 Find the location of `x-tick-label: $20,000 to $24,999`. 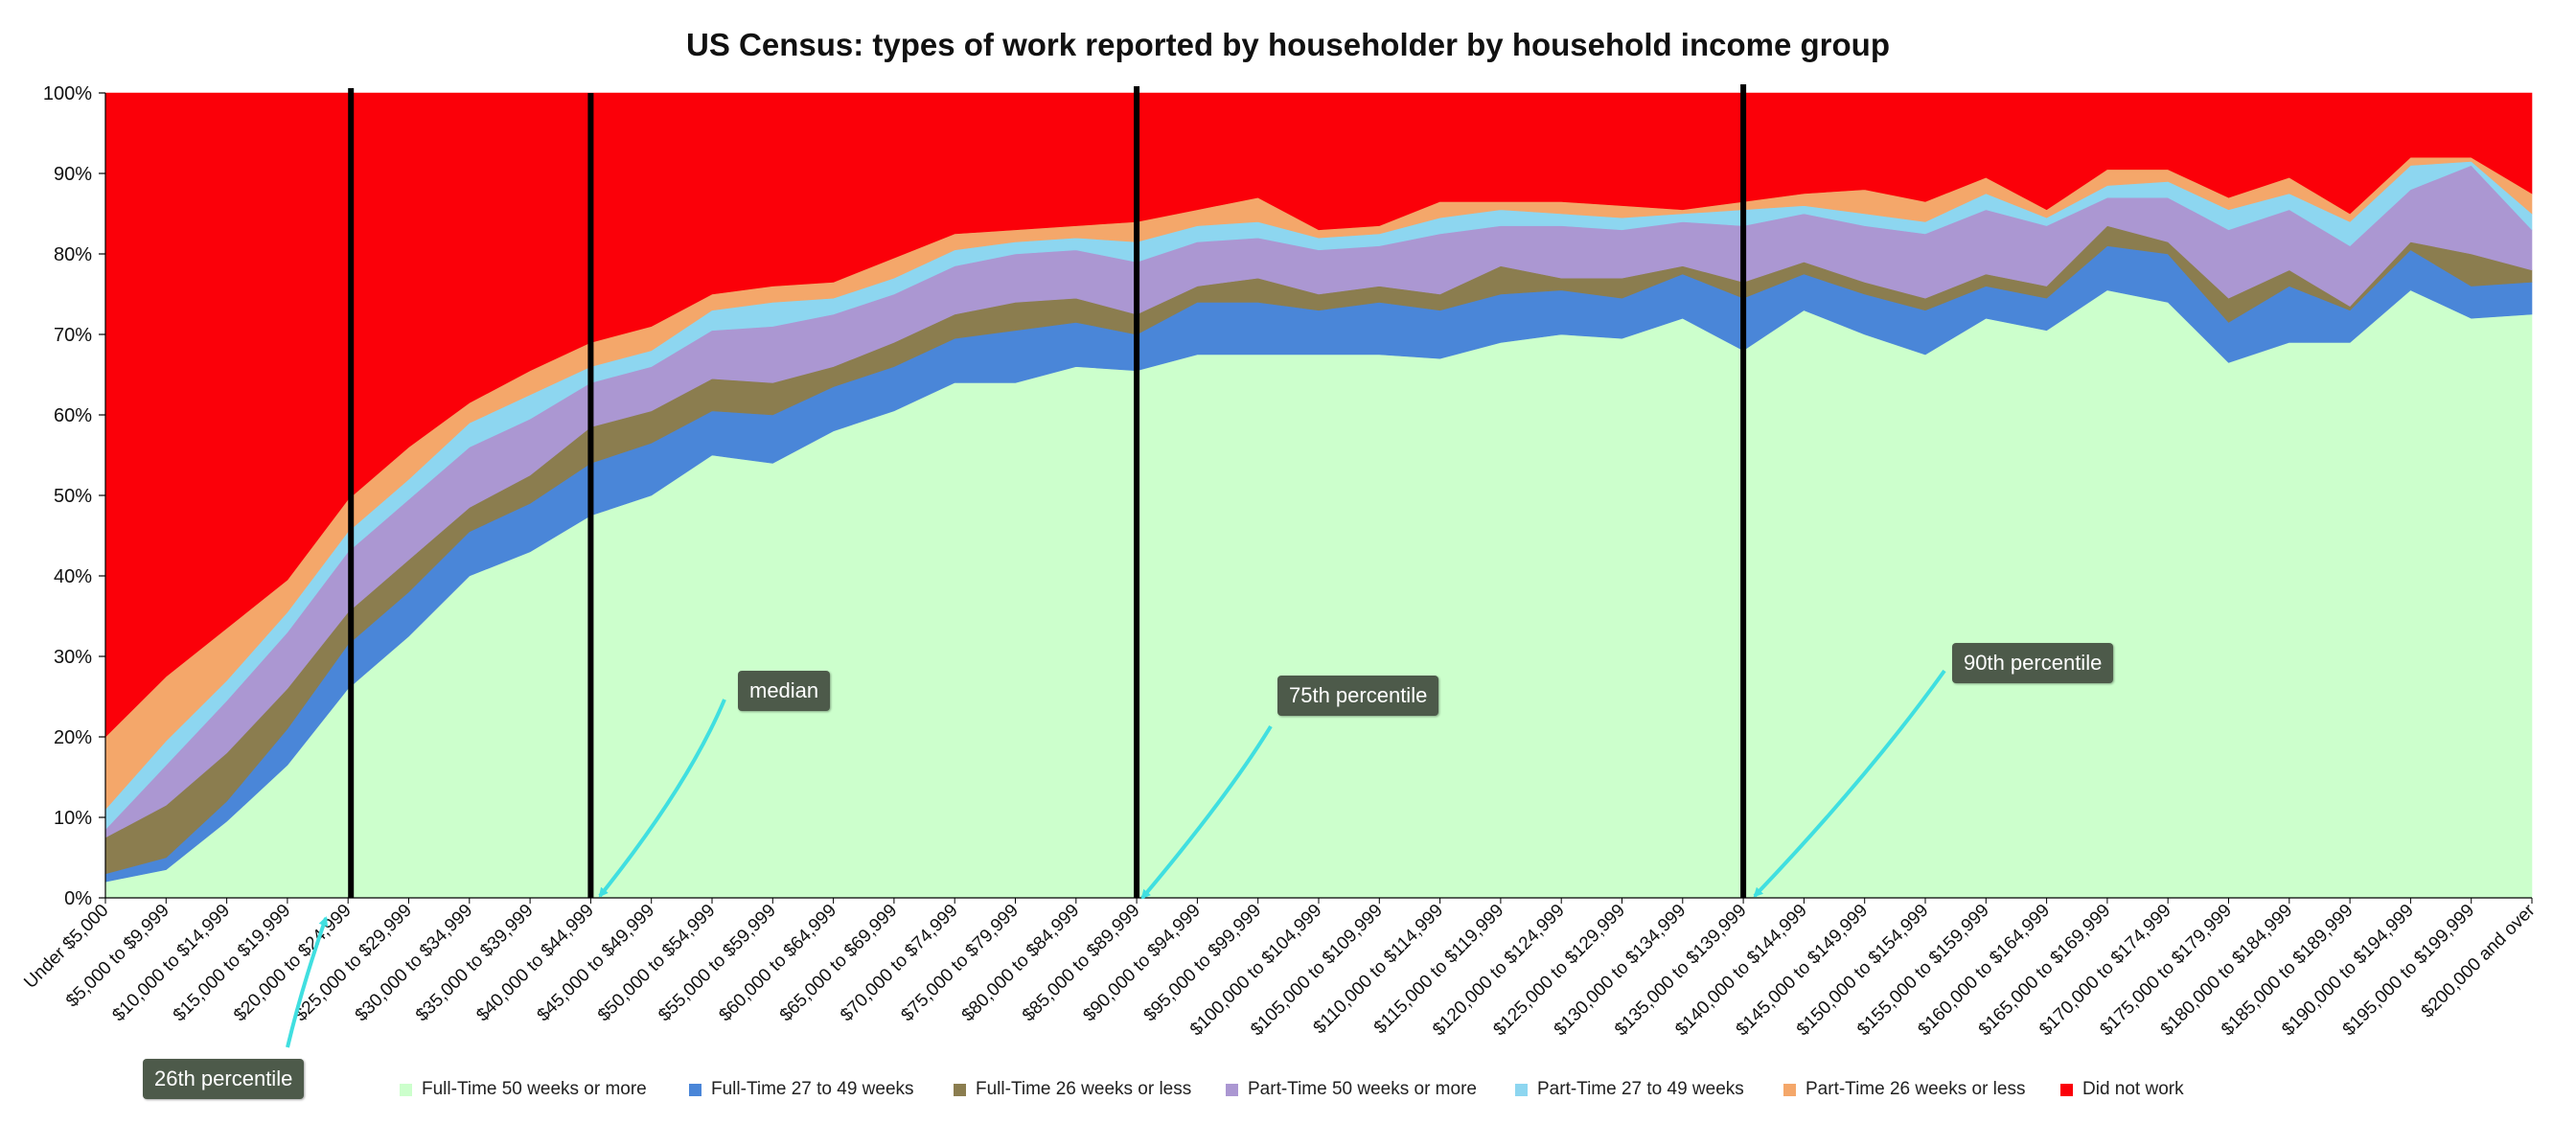

x-tick-label: $20,000 to $24,999 is located at coordinates (293, 963).